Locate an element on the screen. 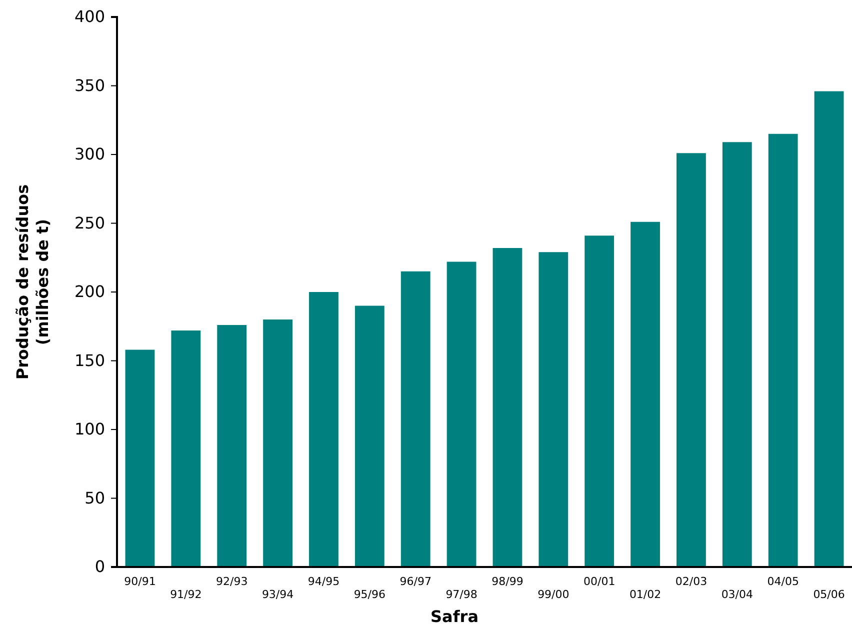 The height and width of the screenshot is (625, 852). x-axis-title: Safra is located at coordinates (454, 616).